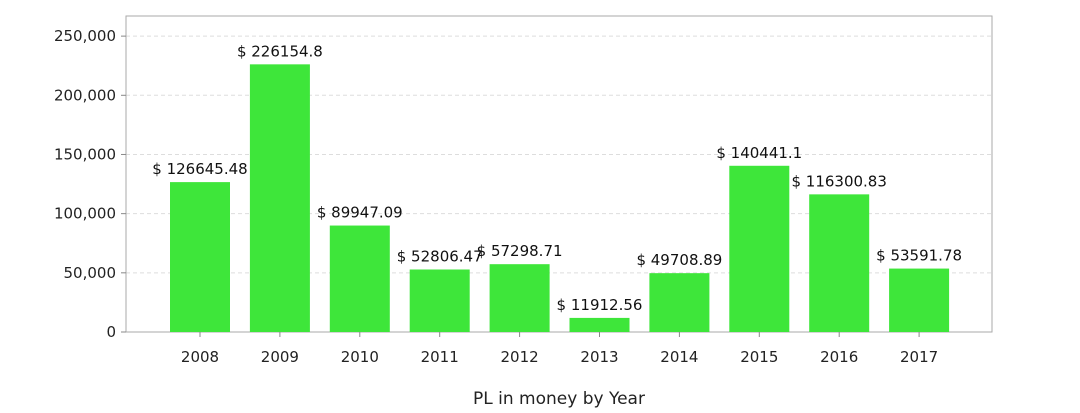 The width and height of the screenshot is (1080, 413). Describe the element at coordinates (85, 36) in the screenshot. I see `y-tick-label: 250,000` at that location.